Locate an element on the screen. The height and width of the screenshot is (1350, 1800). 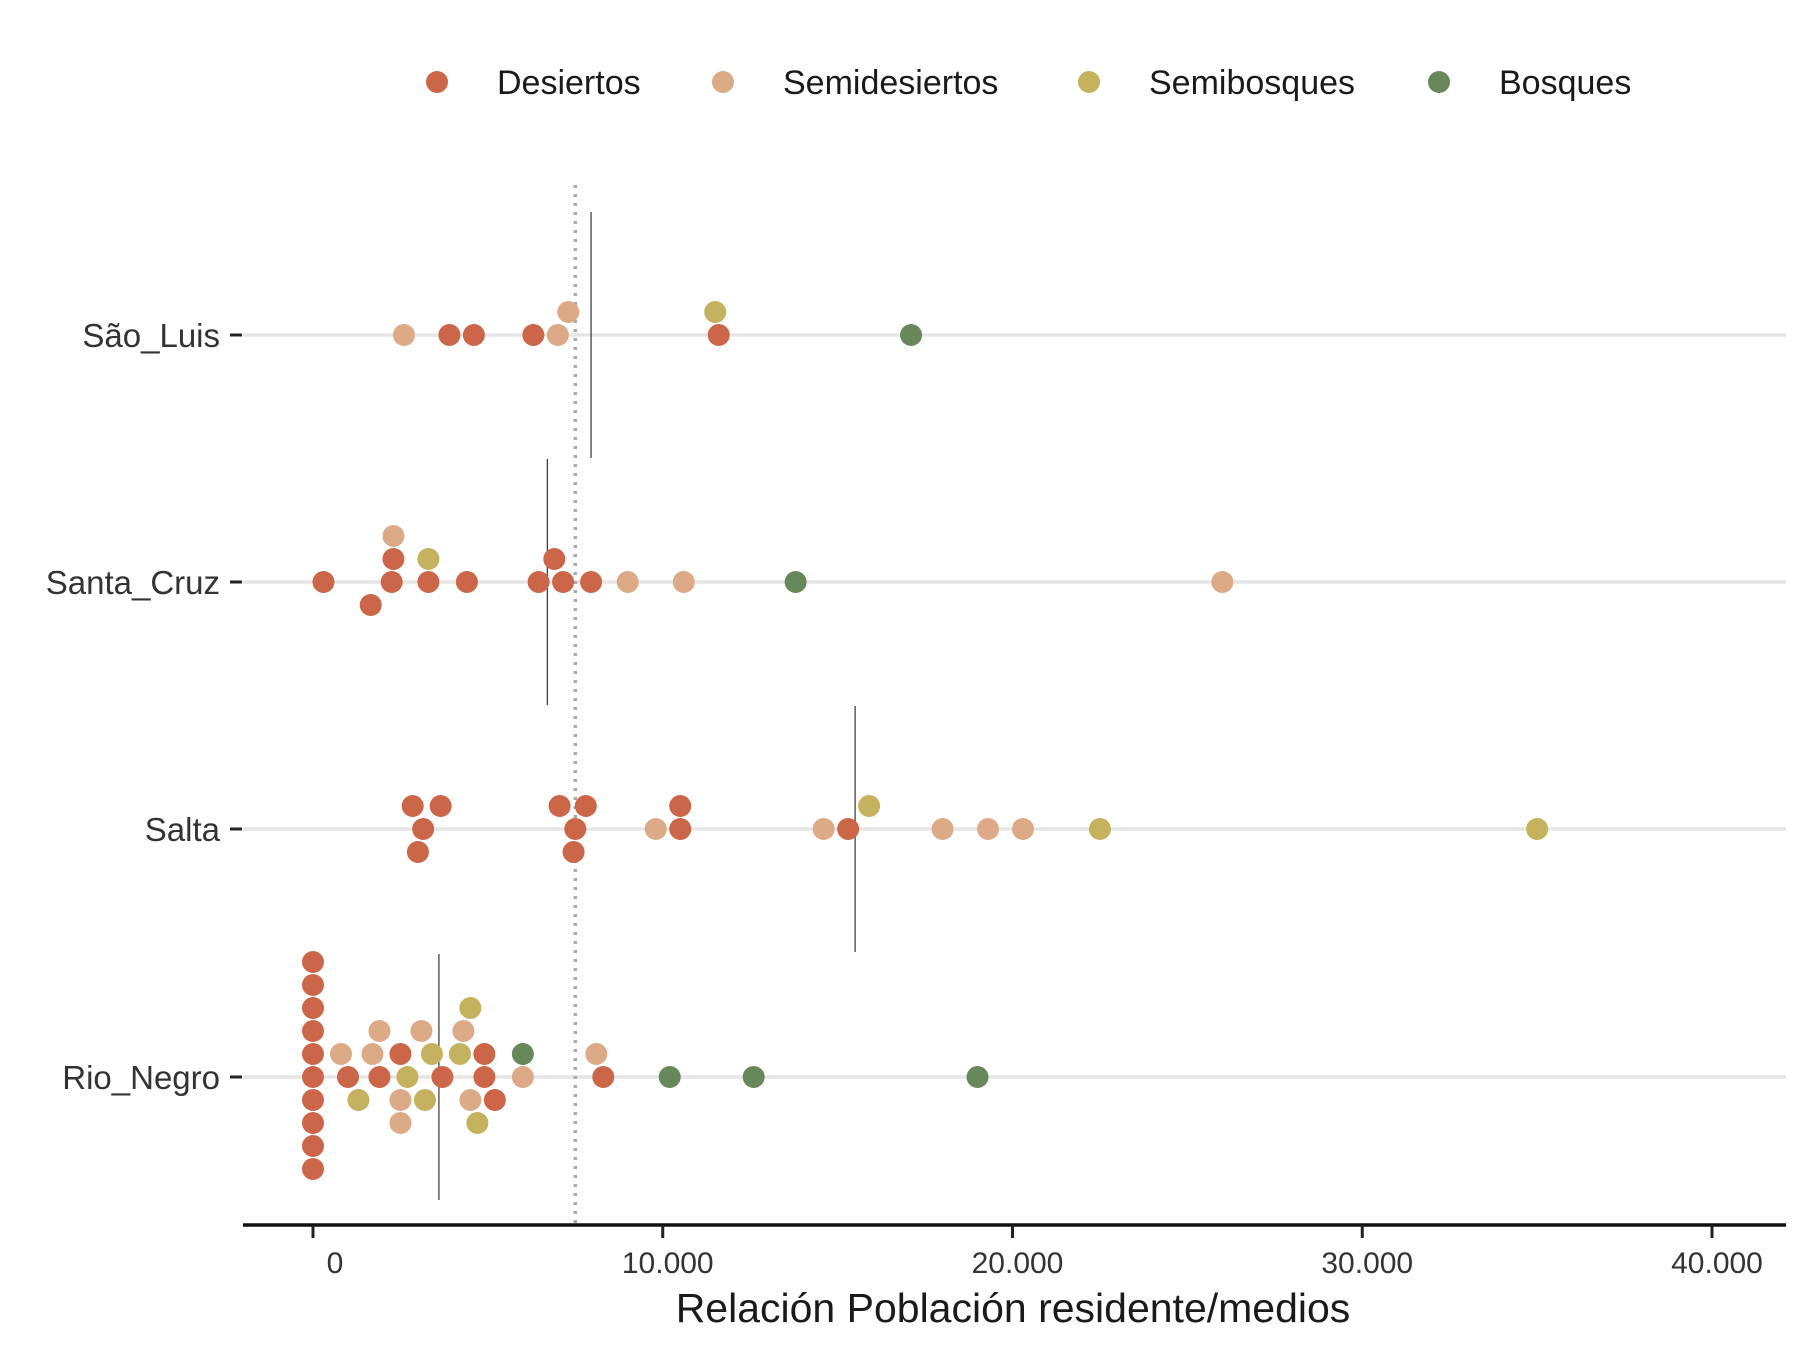
x-axis: 0 10.000 20.000 30.000 40.000 is located at coordinates (1014, 1251).